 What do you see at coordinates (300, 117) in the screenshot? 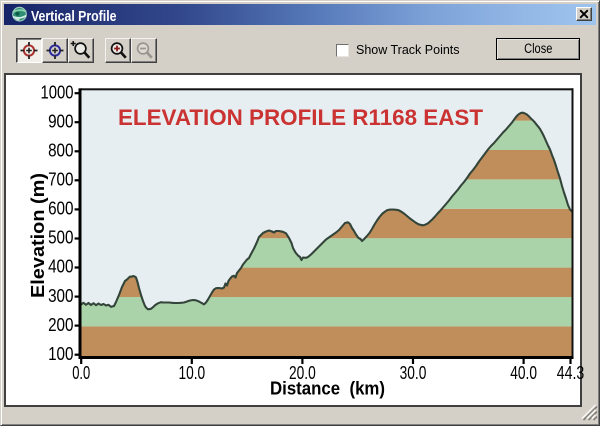
I see `svg-text: ELEVATION PROFILE R1168 EAST` at bounding box center [300, 117].